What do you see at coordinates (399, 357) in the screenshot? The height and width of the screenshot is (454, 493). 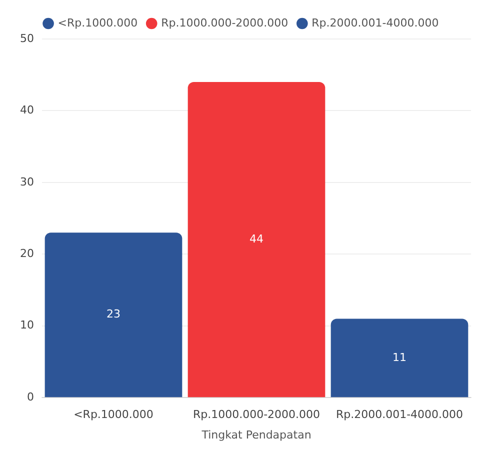 I see `data-label: 11` at bounding box center [399, 357].